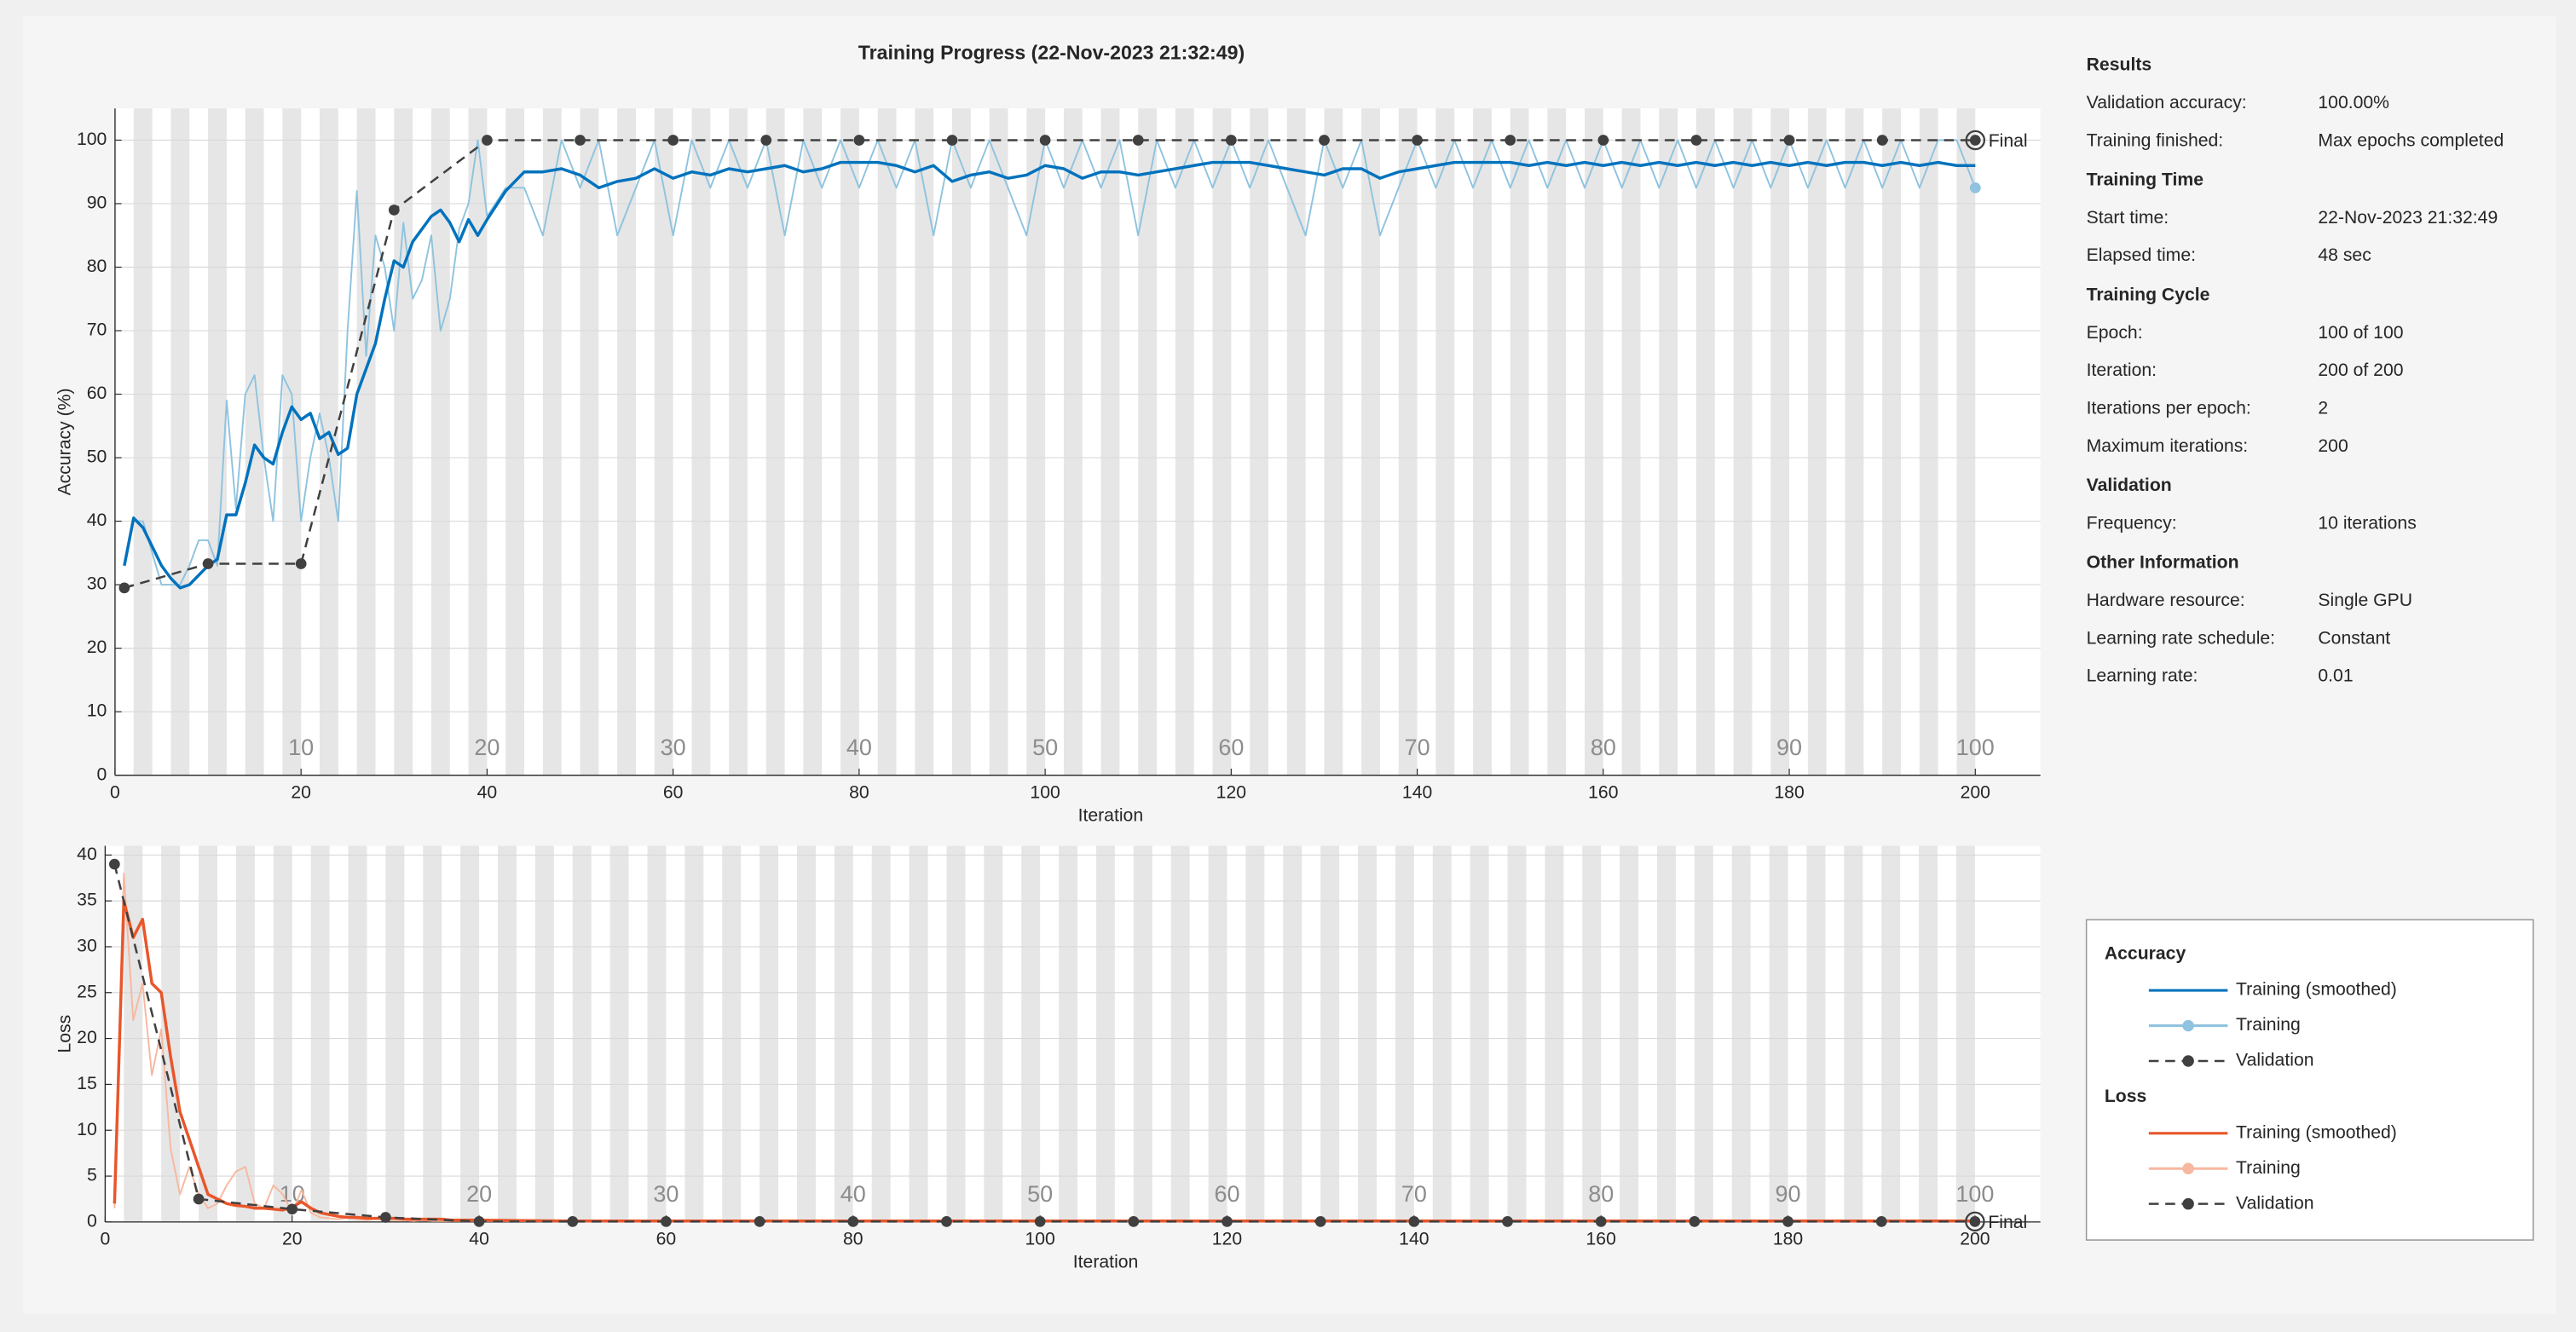 The width and height of the screenshot is (2576, 1332). What do you see at coordinates (479, 1239) in the screenshot?
I see `x-tick-label: 40` at bounding box center [479, 1239].